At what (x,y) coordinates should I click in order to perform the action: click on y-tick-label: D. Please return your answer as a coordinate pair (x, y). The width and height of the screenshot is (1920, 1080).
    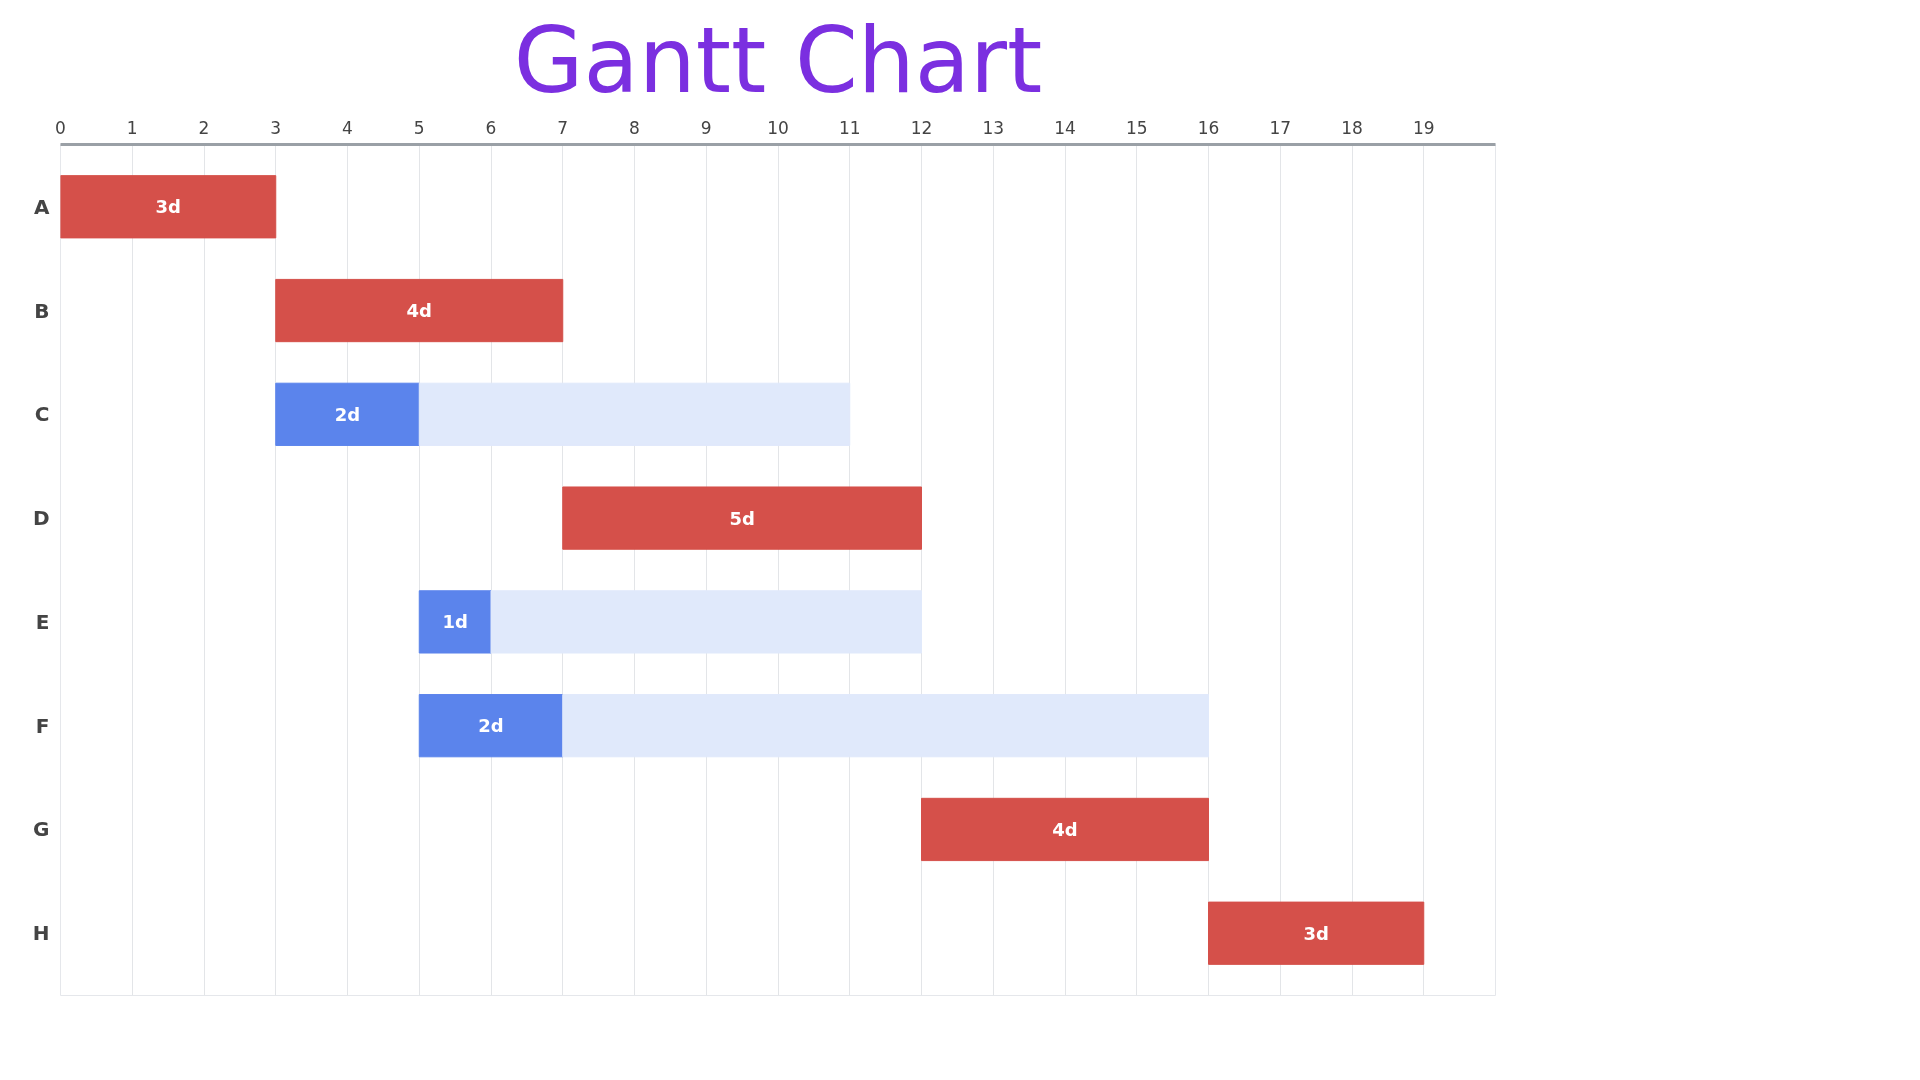
    Looking at the image, I should click on (41, 518).